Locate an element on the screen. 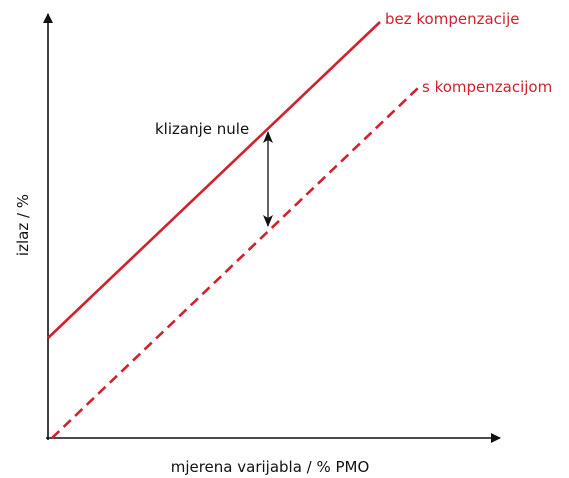 This screenshot has height=478, width=569. label-drift: klizanje nule is located at coordinates (202, 129).